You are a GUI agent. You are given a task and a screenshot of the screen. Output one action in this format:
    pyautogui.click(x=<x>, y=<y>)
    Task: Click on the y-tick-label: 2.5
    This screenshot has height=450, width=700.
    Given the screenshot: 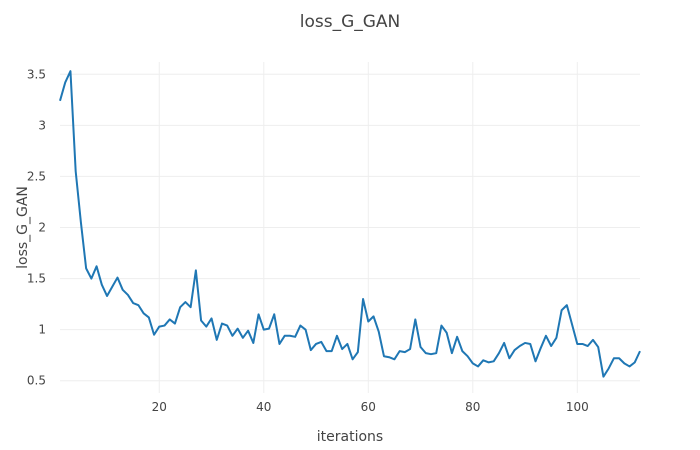 What is the action you would take?
    pyautogui.click(x=36, y=176)
    